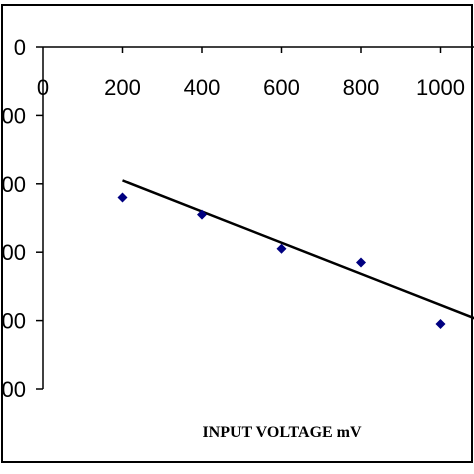 This screenshot has width=474, height=474. Describe the element at coordinates (282, 432) in the screenshot. I see `x-axis-title: INPUT VOLTAGE mV` at that location.